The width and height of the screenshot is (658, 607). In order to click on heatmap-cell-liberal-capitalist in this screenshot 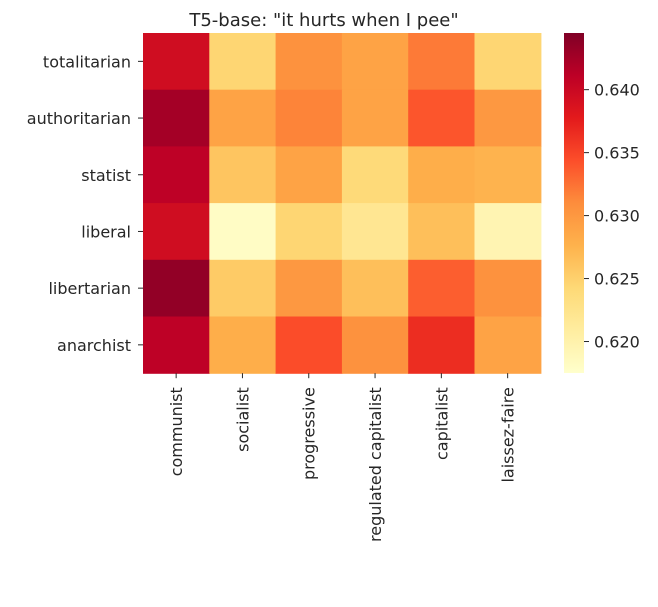, I will do `click(442, 232)`.